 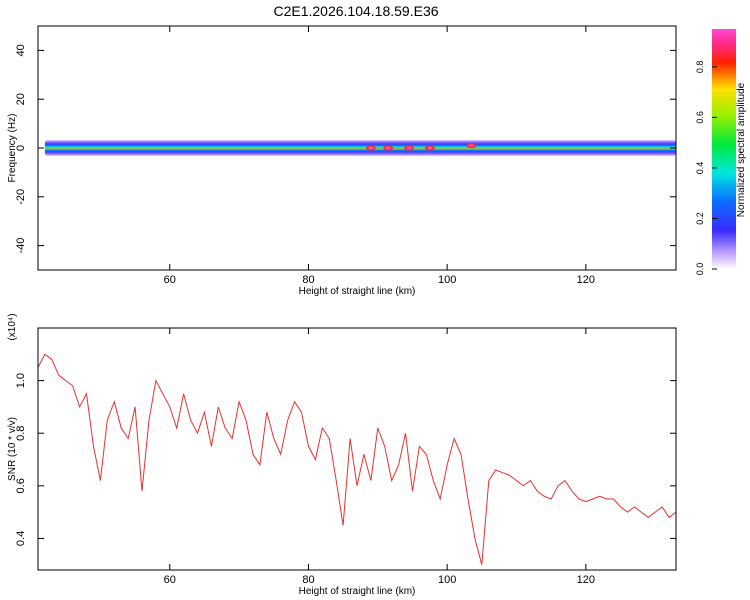 I want to click on colorbar-tick-label: 0.0, so click(x=700, y=269).